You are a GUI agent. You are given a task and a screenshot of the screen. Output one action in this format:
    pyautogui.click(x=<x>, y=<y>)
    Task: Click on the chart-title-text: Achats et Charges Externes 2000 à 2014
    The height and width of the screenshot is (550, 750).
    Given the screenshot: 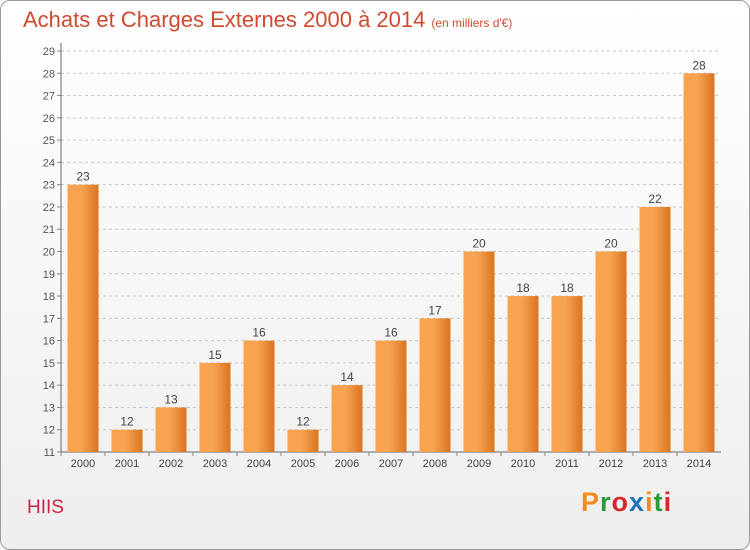 What is the action you would take?
    pyautogui.click(x=224, y=19)
    